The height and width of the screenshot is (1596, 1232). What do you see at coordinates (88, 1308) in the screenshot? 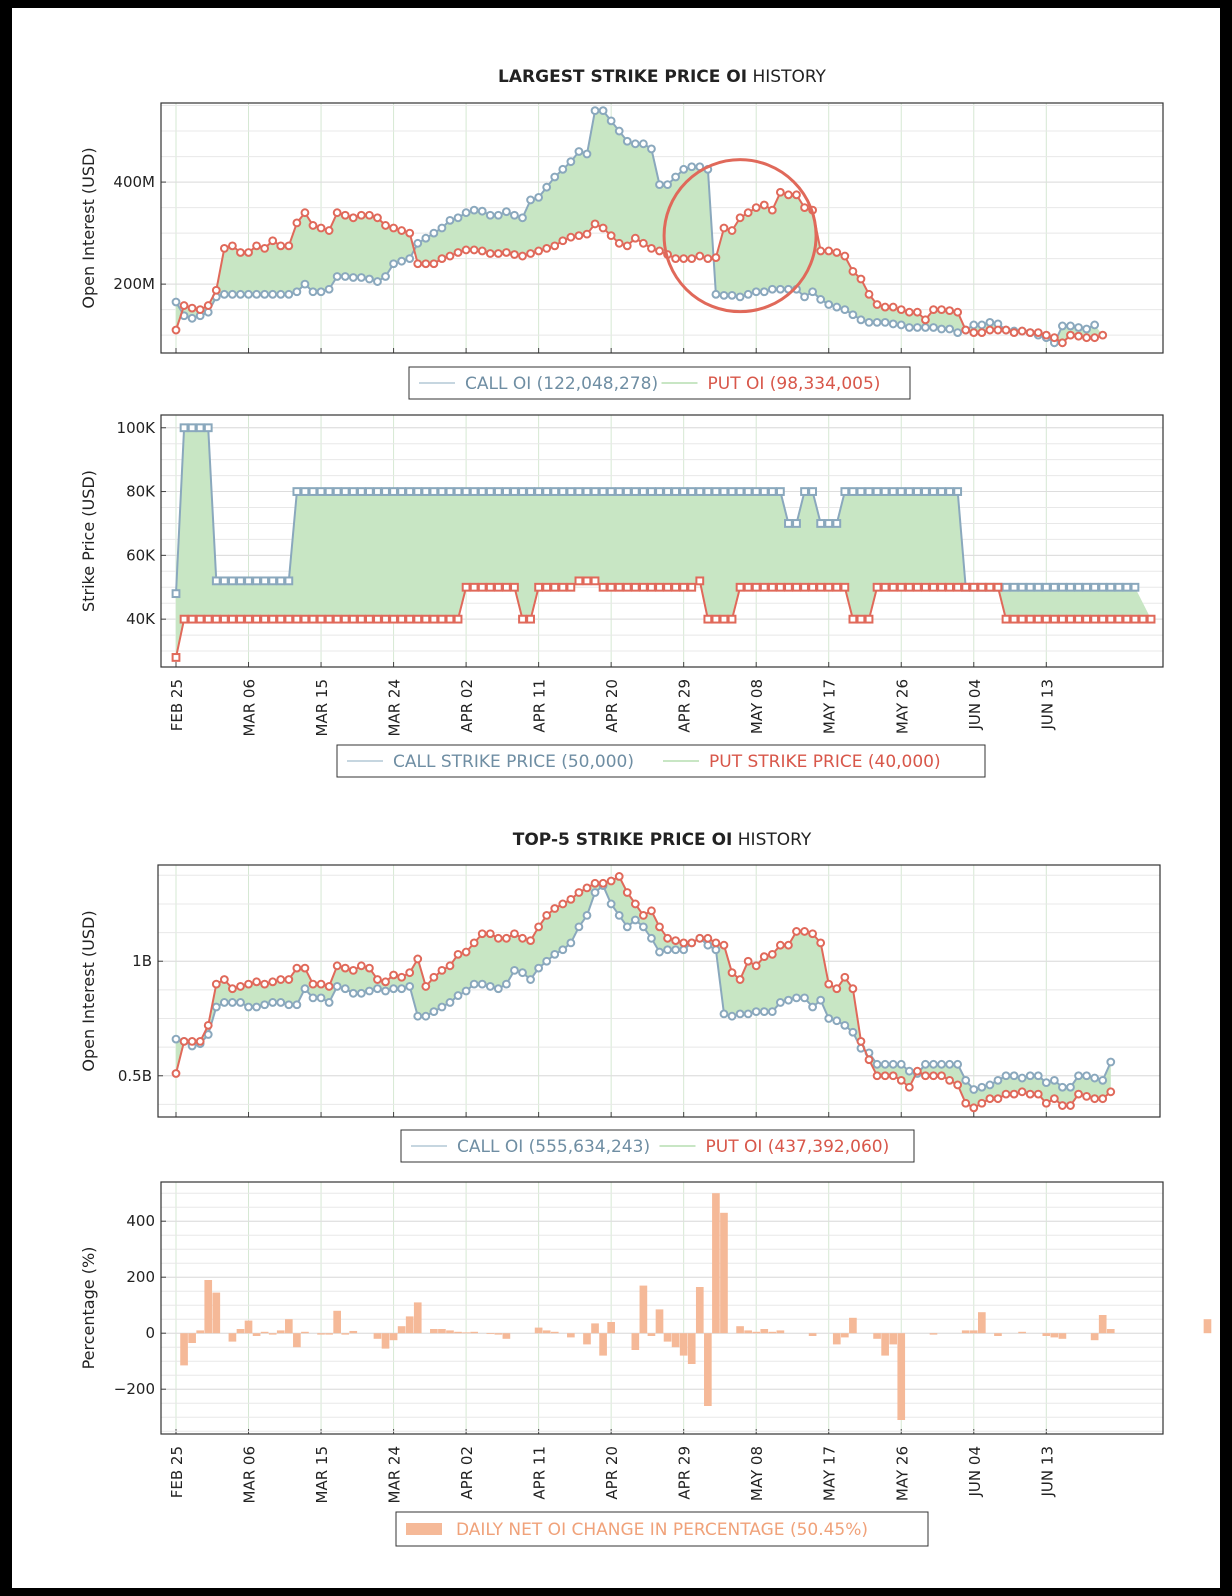
I see `y-axis-label: Percentage (%)` at bounding box center [88, 1308].